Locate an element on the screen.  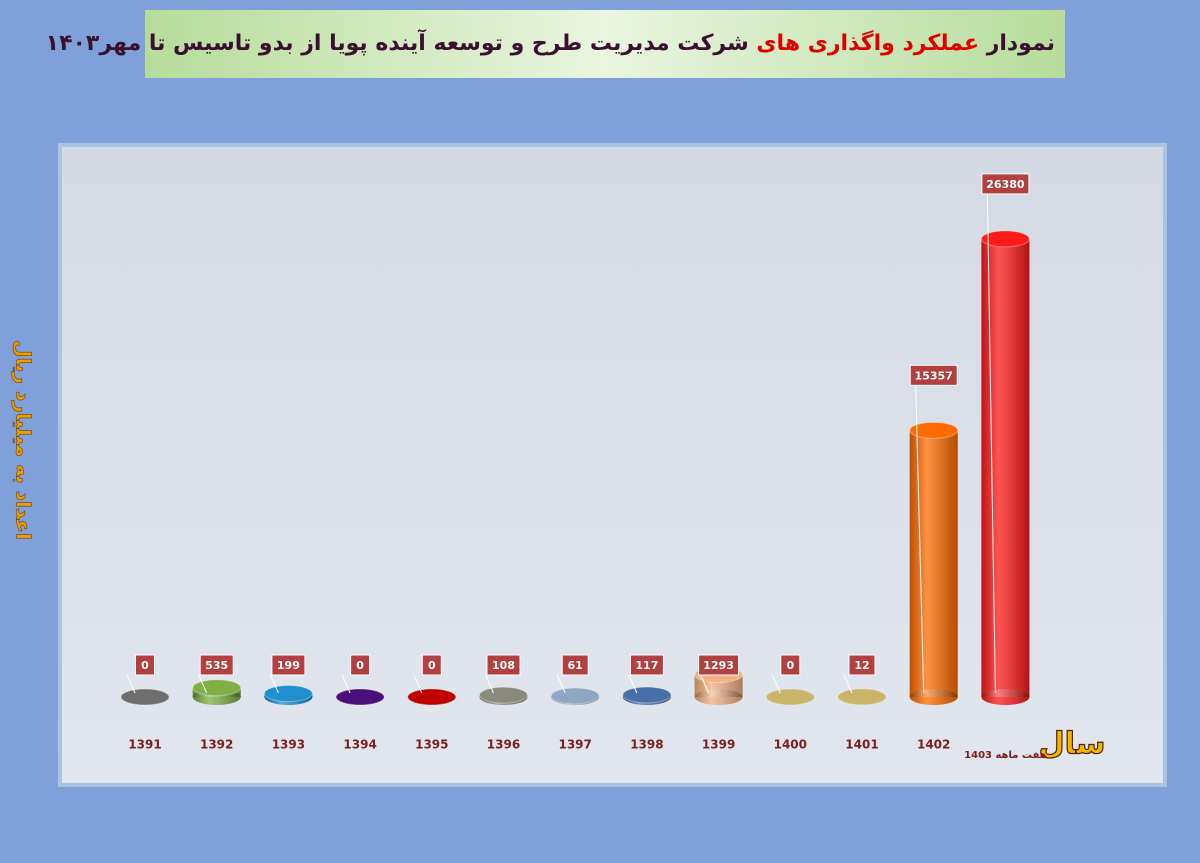
y-axis-label: اعداد به میلیارد ریال is located at coordinates (24, 440).